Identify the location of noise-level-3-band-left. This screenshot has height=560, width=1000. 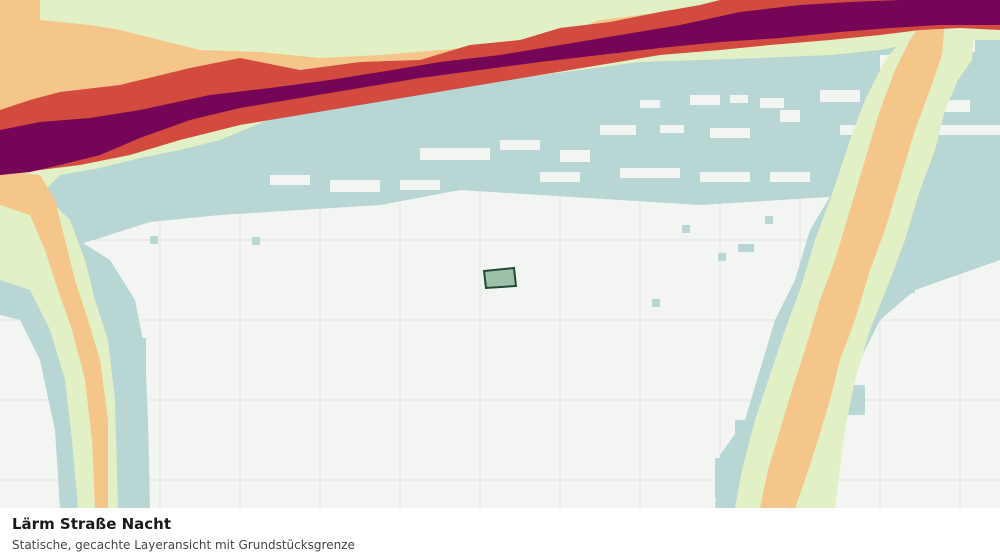
(54, 339).